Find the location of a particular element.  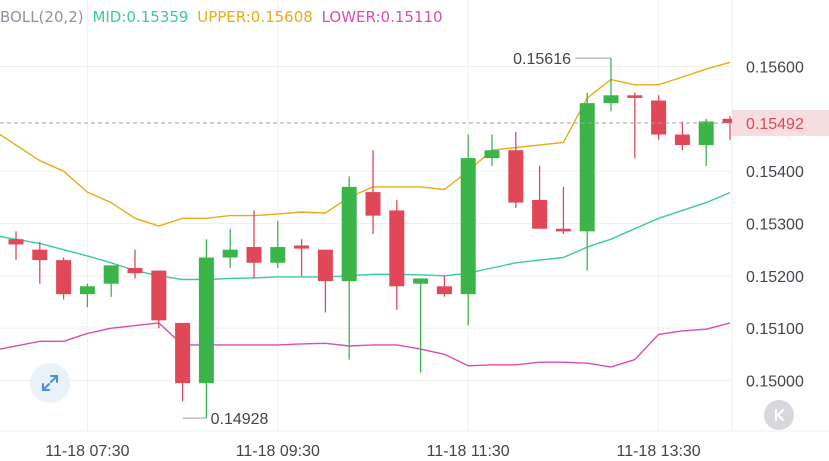

x-tick-label: 11-18 13:30 is located at coordinates (658, 451).